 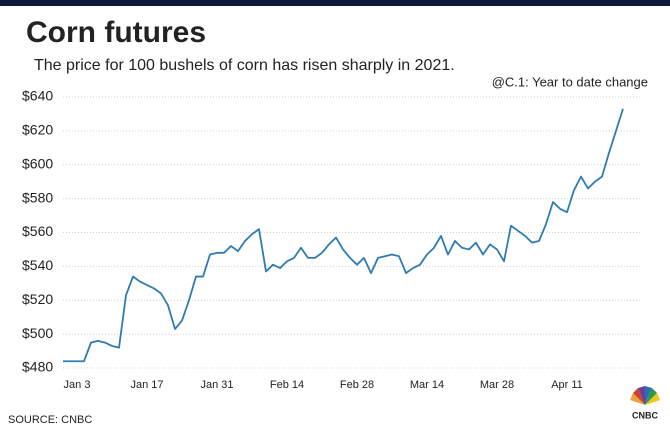 I want to click on x-tick-label: Feb 28, so click(x=357, y=385).